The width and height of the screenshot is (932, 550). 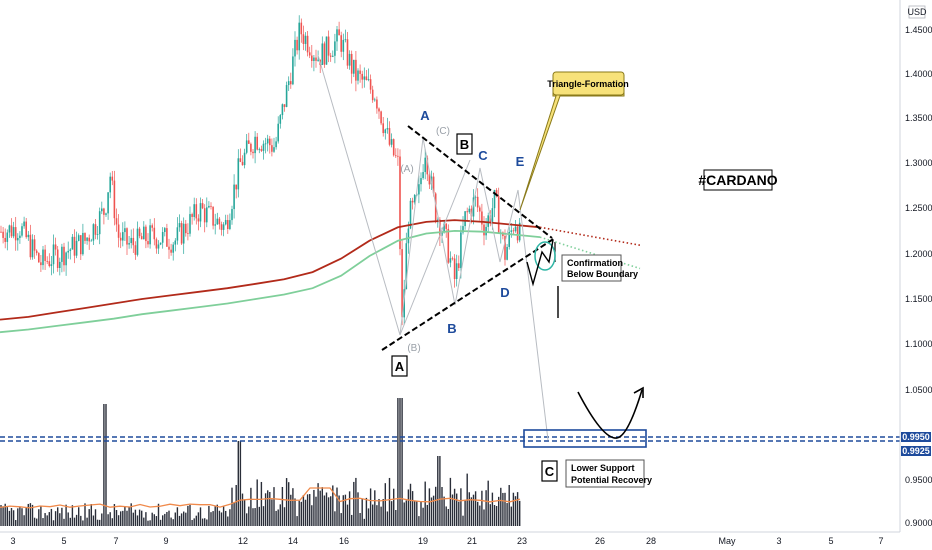 I want to click on moving-average-line, so click(x=270, y=281).